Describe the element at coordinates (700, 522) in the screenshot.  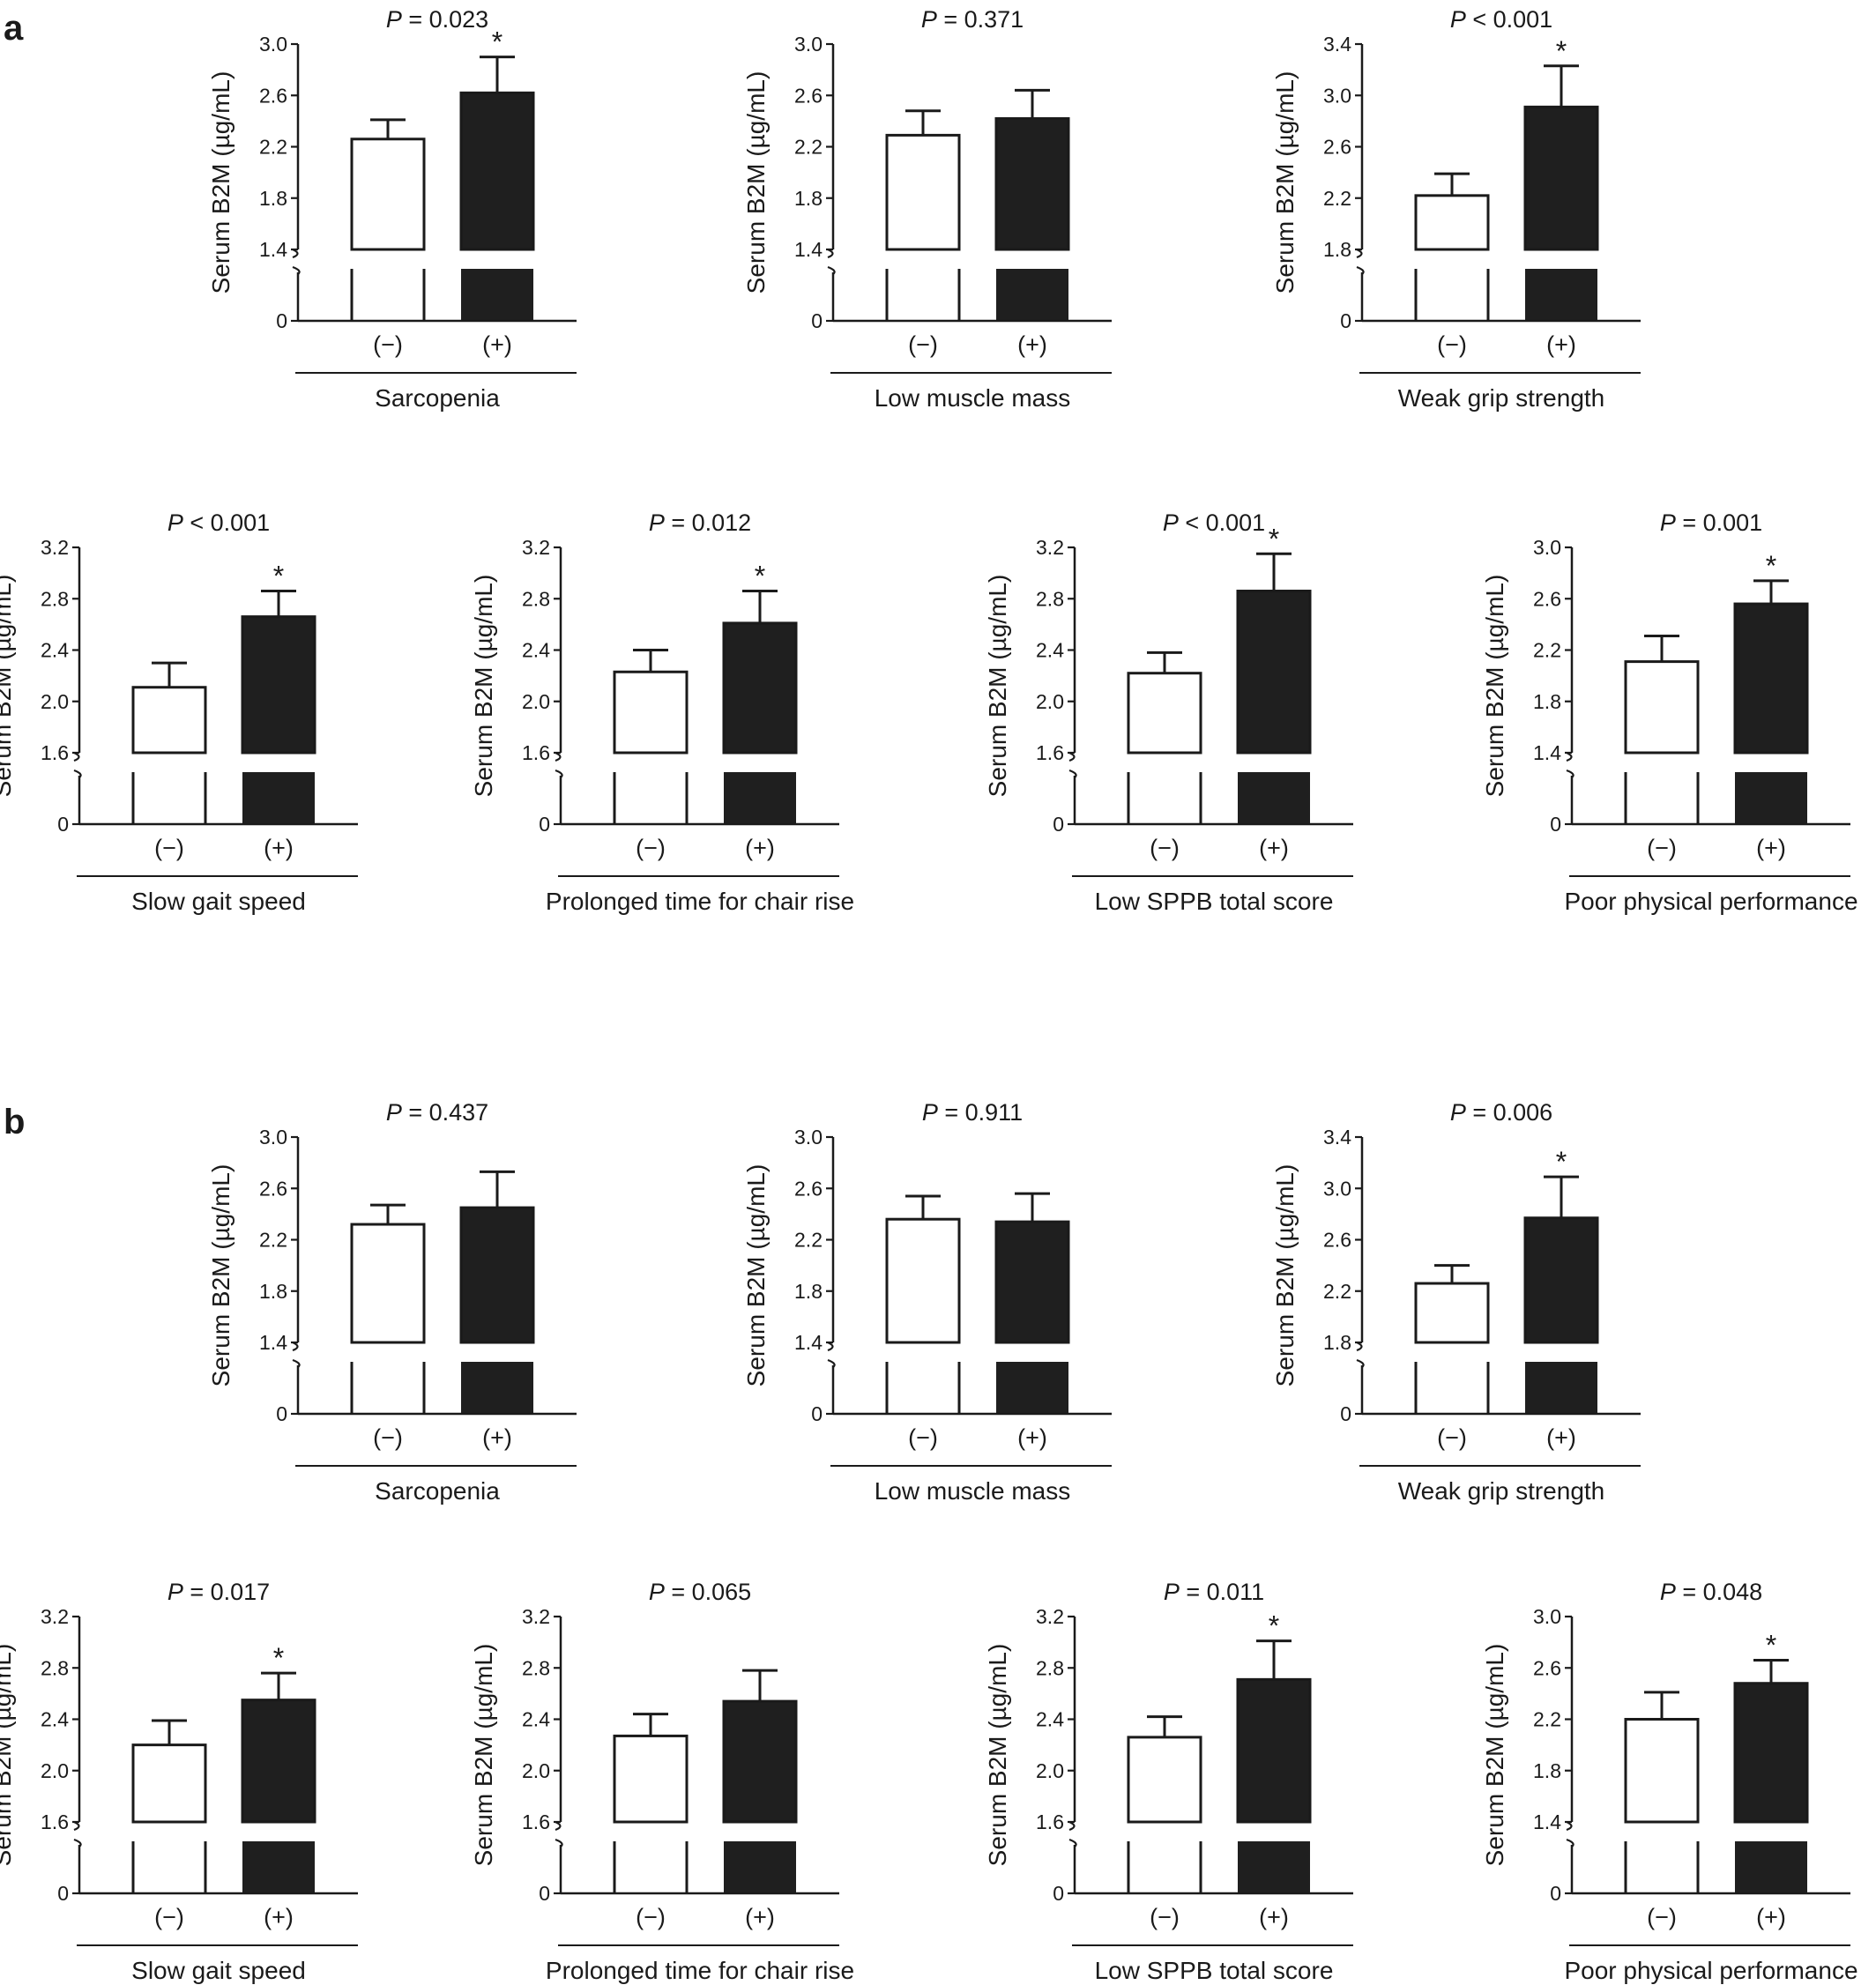
I see `p-value-title: P = 0.012` at that location.